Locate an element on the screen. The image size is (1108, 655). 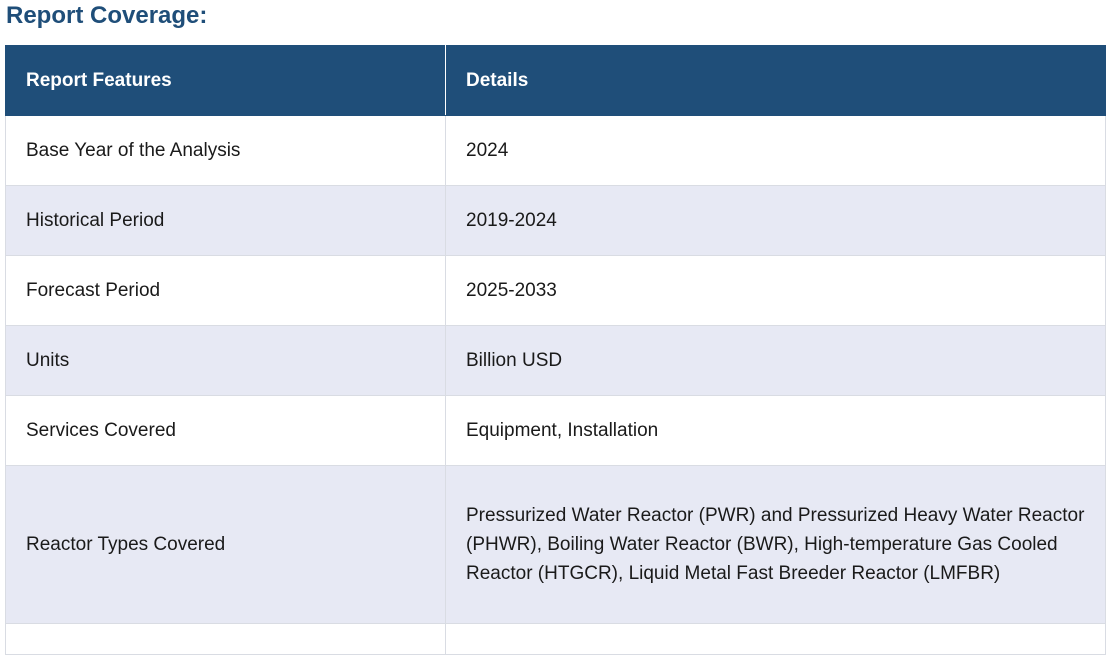
details-cell: 2025-2033 is located at coordinates (775, 290).